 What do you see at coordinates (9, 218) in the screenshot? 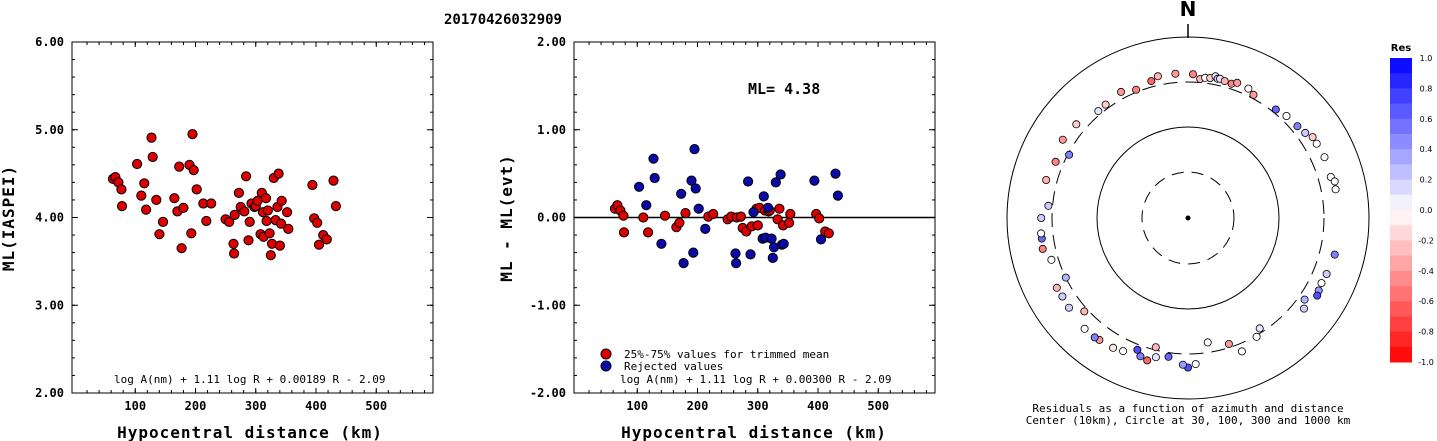
I see `y-axis-label: ML(IASPEI)` at bounding box center [9, 218].